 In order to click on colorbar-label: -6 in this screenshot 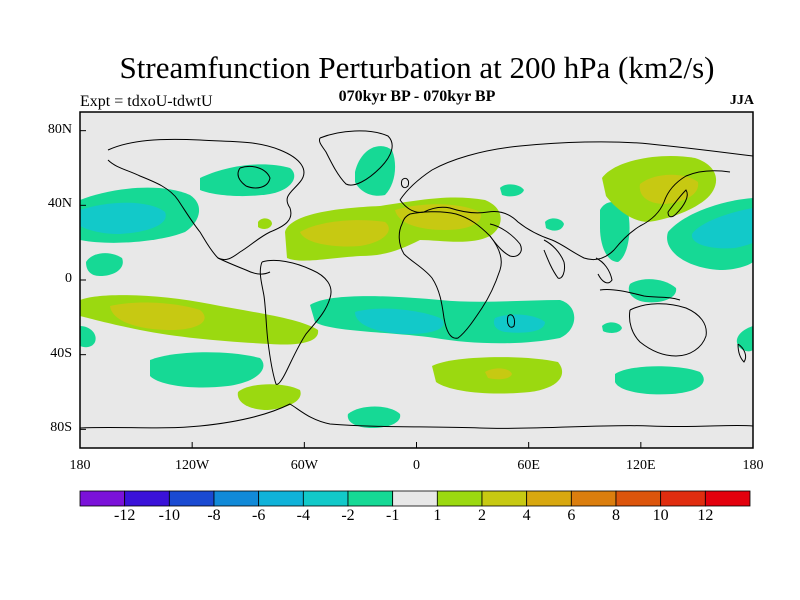, I will do `click(258, 515)`.